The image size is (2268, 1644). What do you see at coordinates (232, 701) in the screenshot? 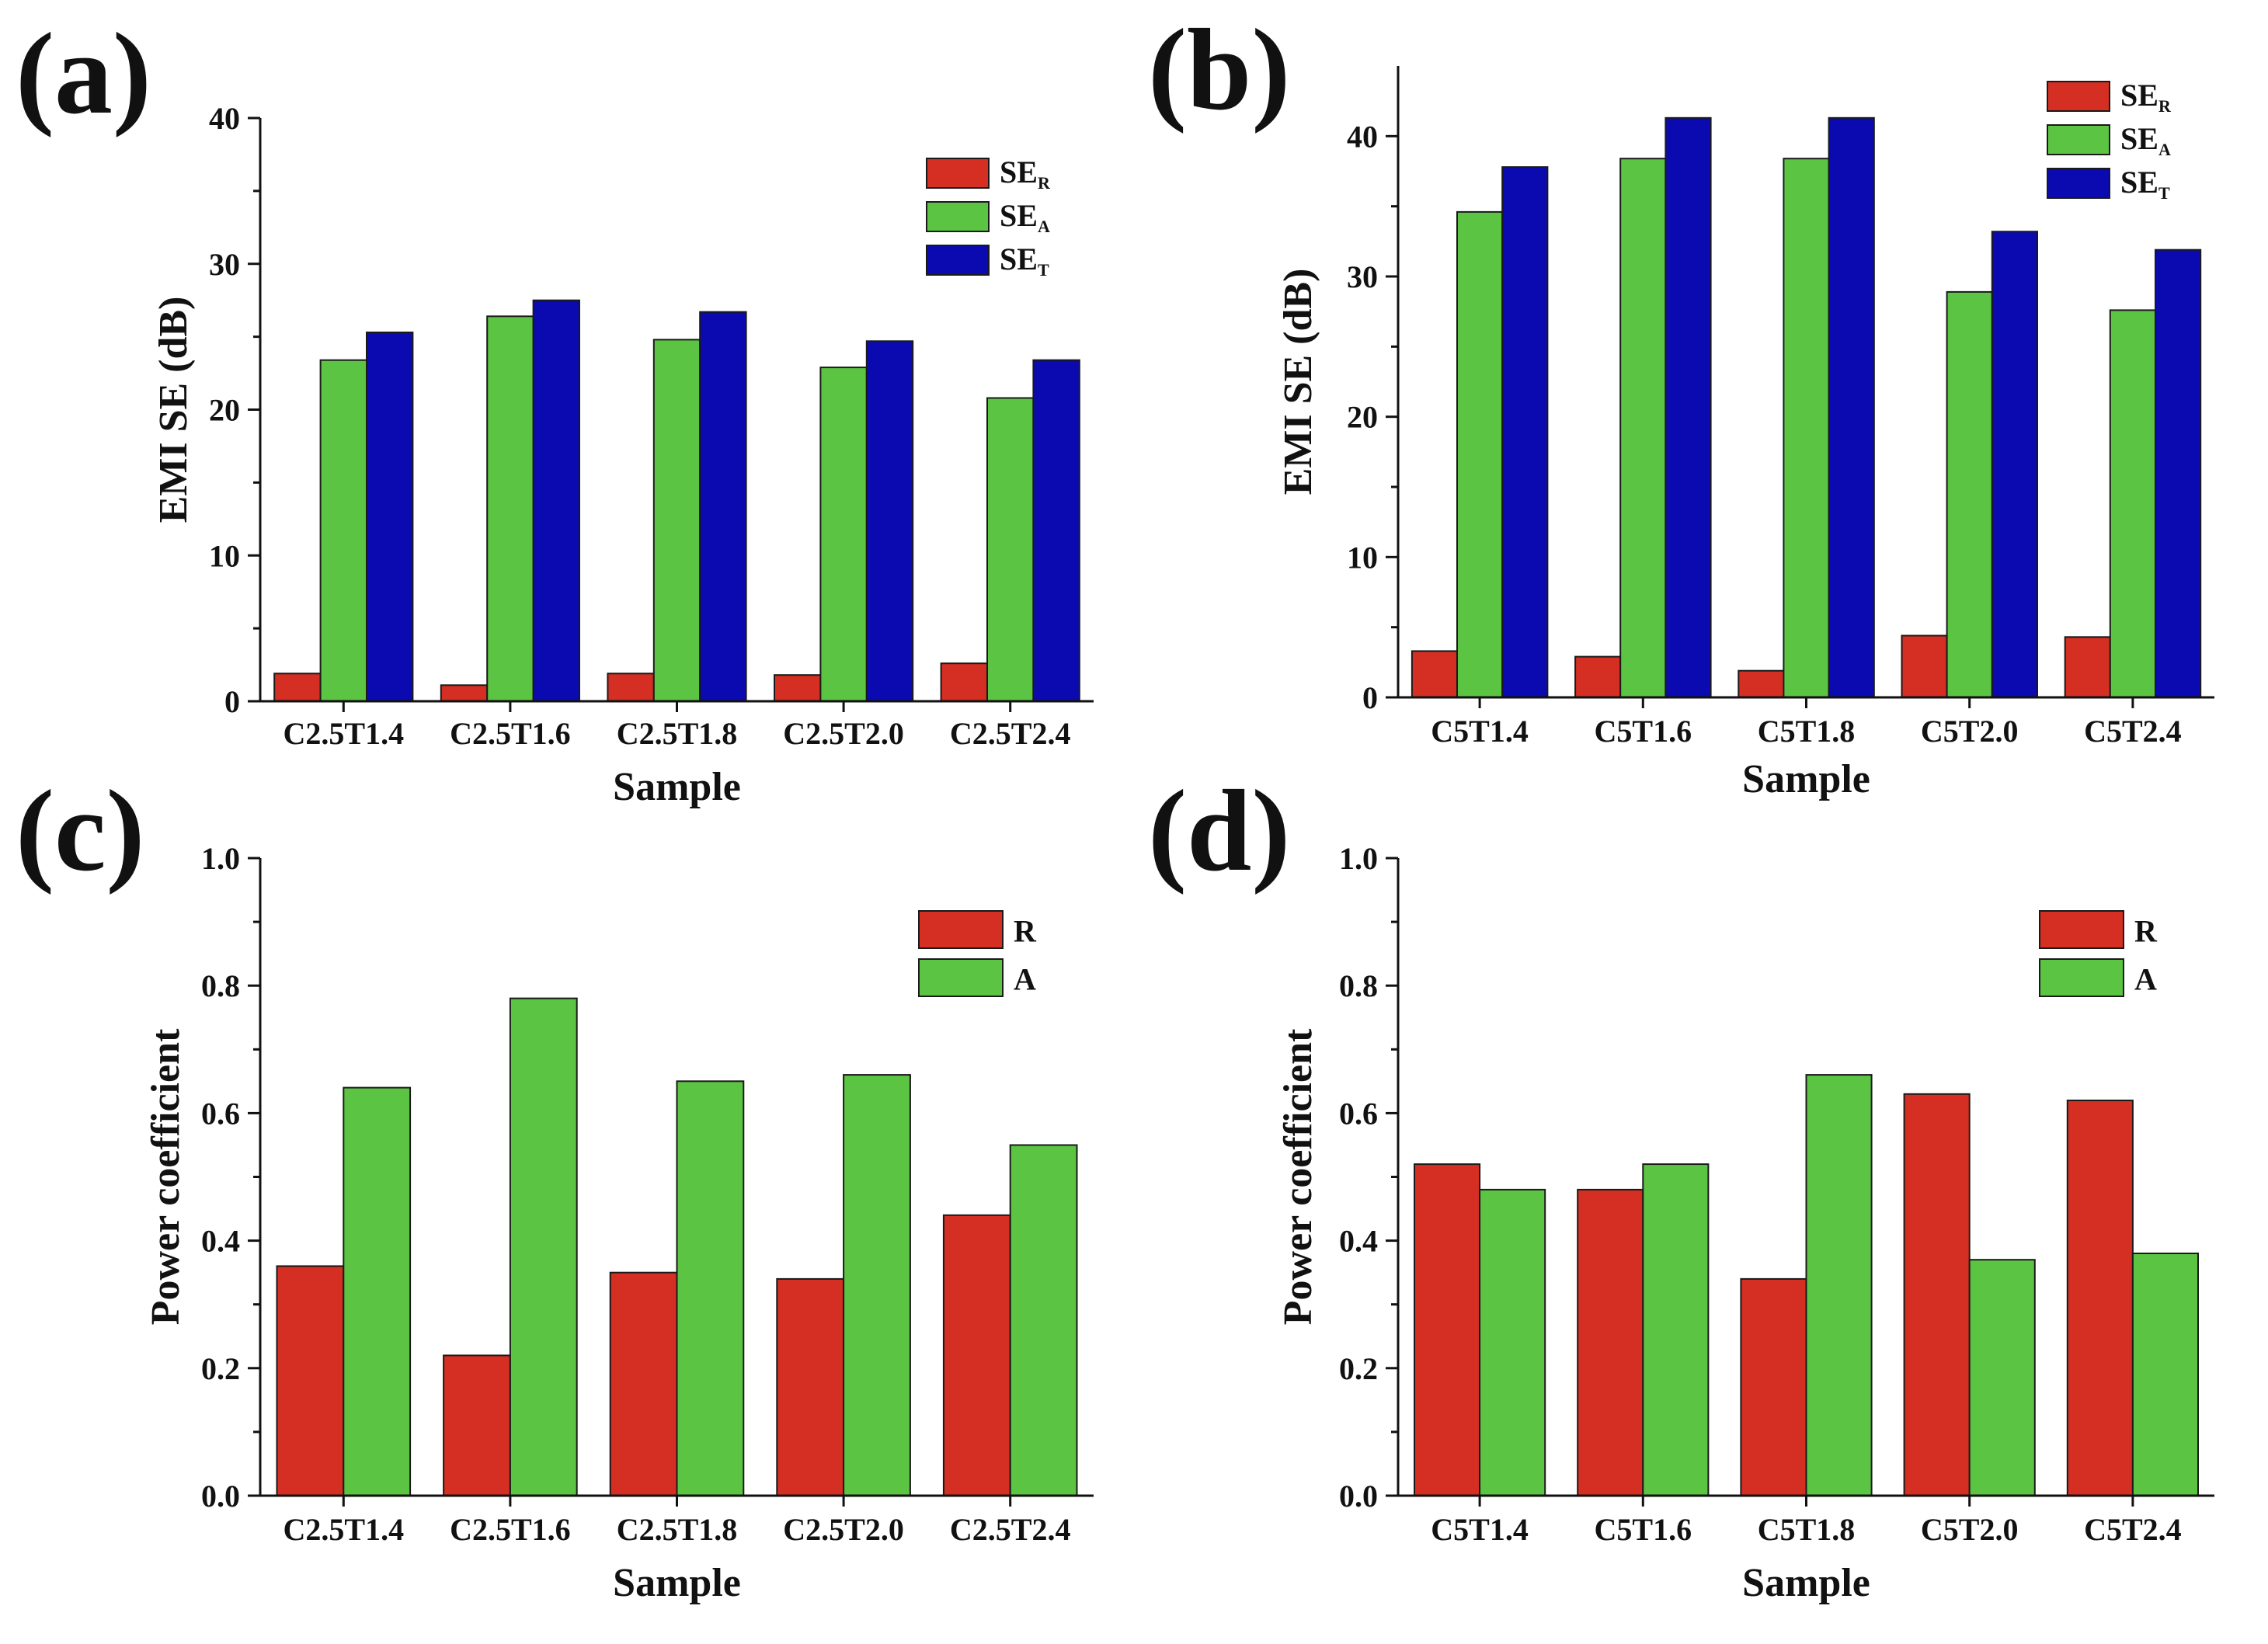
I see `y-tick-label: 0` at bounding box center [232, 701].